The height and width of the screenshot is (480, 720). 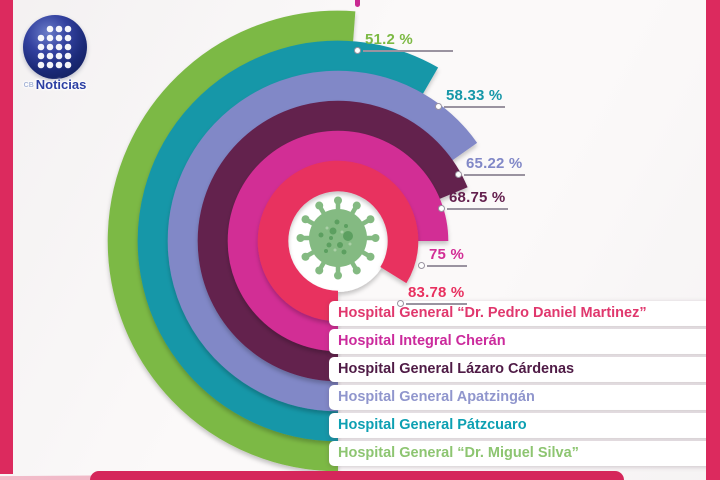 What do you see at coordinates (713, 240) in the screenshot?
I see `right-border-strip` at bounding box center [713, 240].